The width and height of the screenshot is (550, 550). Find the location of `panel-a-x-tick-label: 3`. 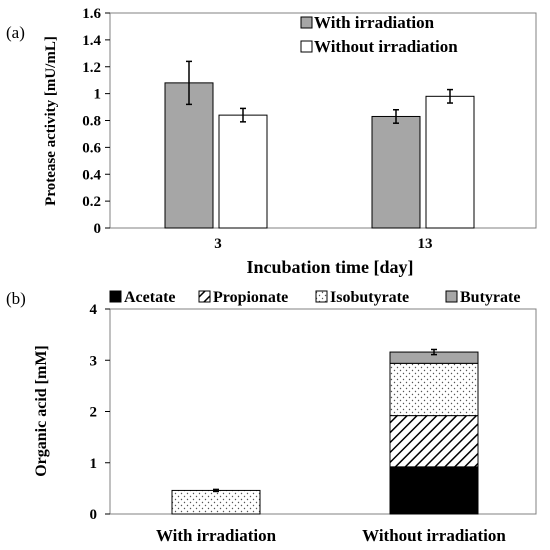

panel-a-x-tick-label: 3 is located at coordinates (218, 244).